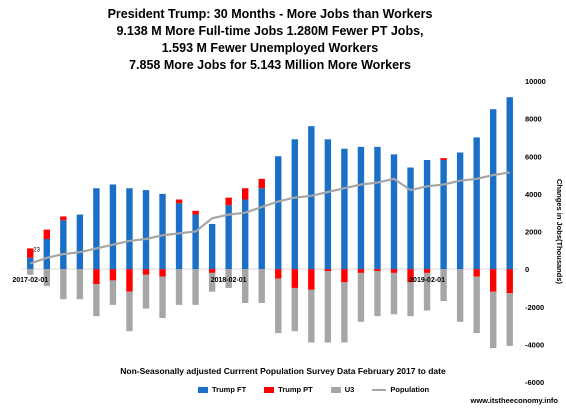 This screenshot has height=411, width=566. I want to click on legend-swatch-u3, so click(335, 389).